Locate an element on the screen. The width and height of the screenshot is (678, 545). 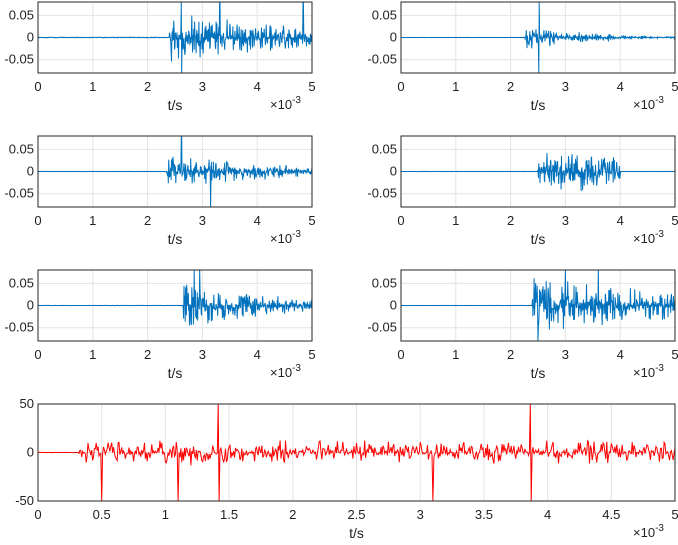
subplot-3: 0 1 2 3 4 50.050-0.05t/s ×10⁻³ is located at coordinates (160, 191).